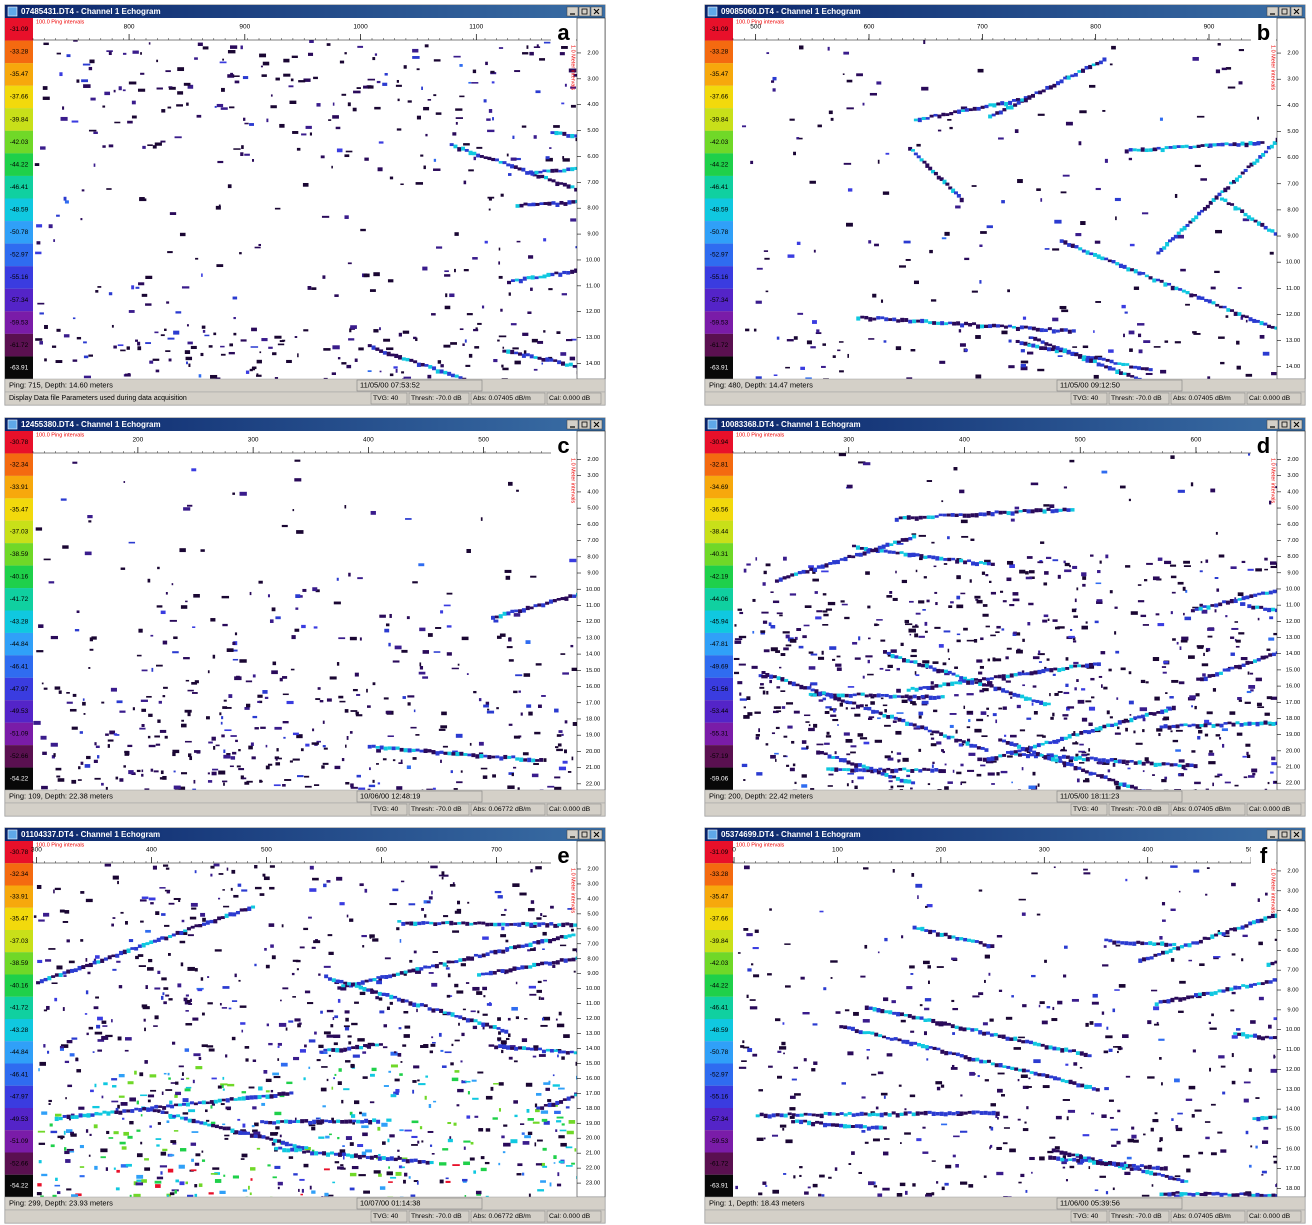 This screenshot has height=1225, width=1312. Describe the element at coordinates (593, 622) in the screenshot. I see `depth-tick-label: 12.00` at that location.